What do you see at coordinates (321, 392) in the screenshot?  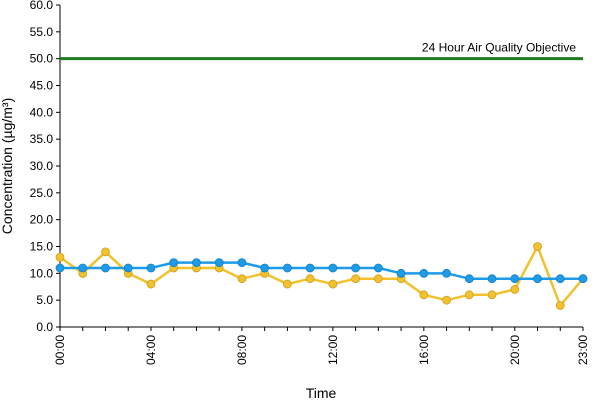 I see `x-axis-title: Time` at bounding box center [321, 392].